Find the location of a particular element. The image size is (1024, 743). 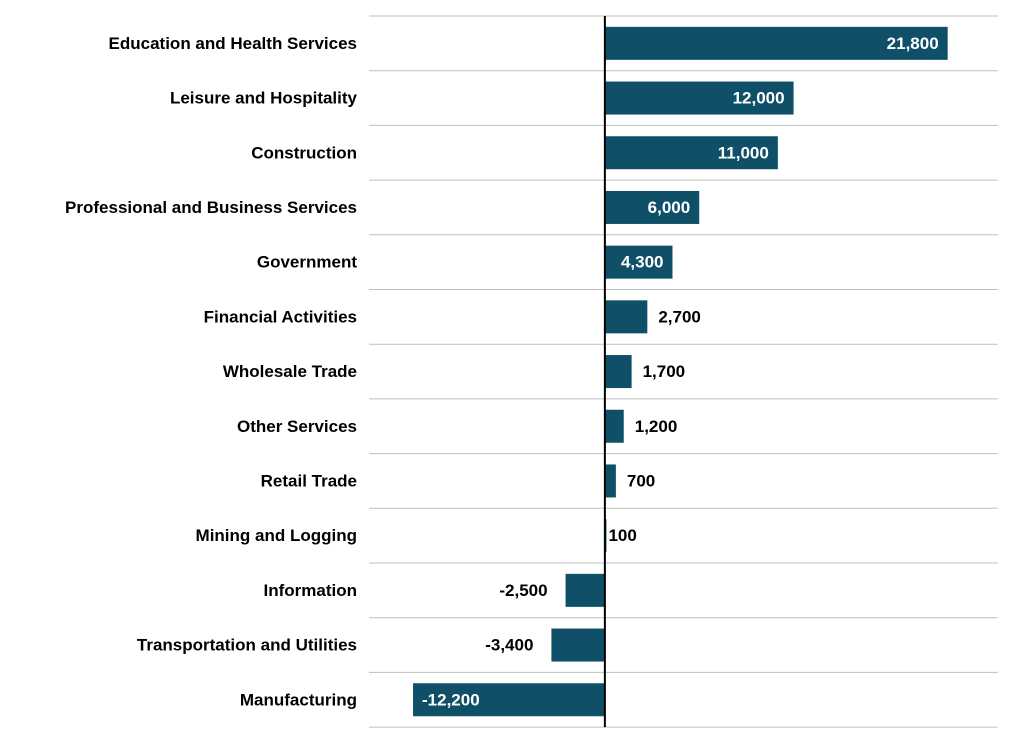

data-label: 4,300 is located at coordinates (642, 262).